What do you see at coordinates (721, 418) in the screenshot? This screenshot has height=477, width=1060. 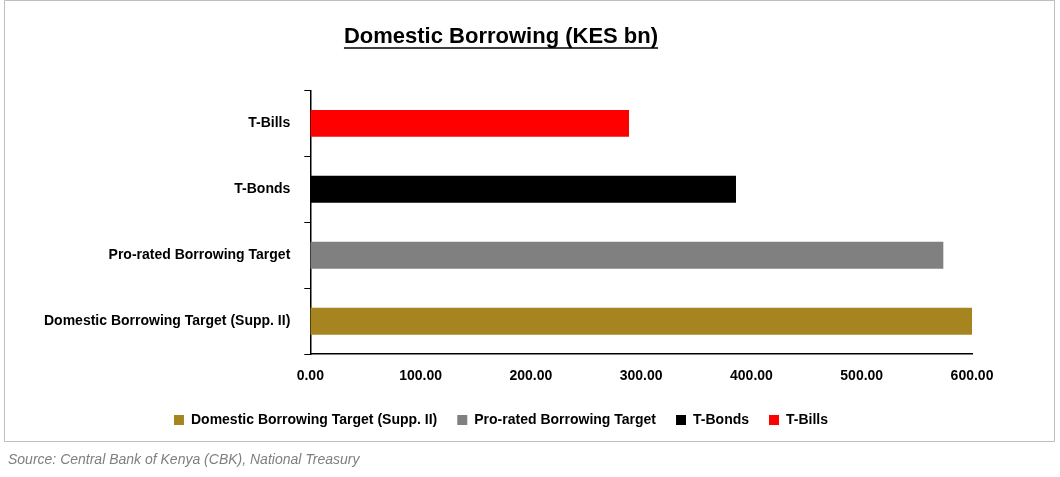 I see `legend-label: T-Bonds` at bounding box center [721, 418].